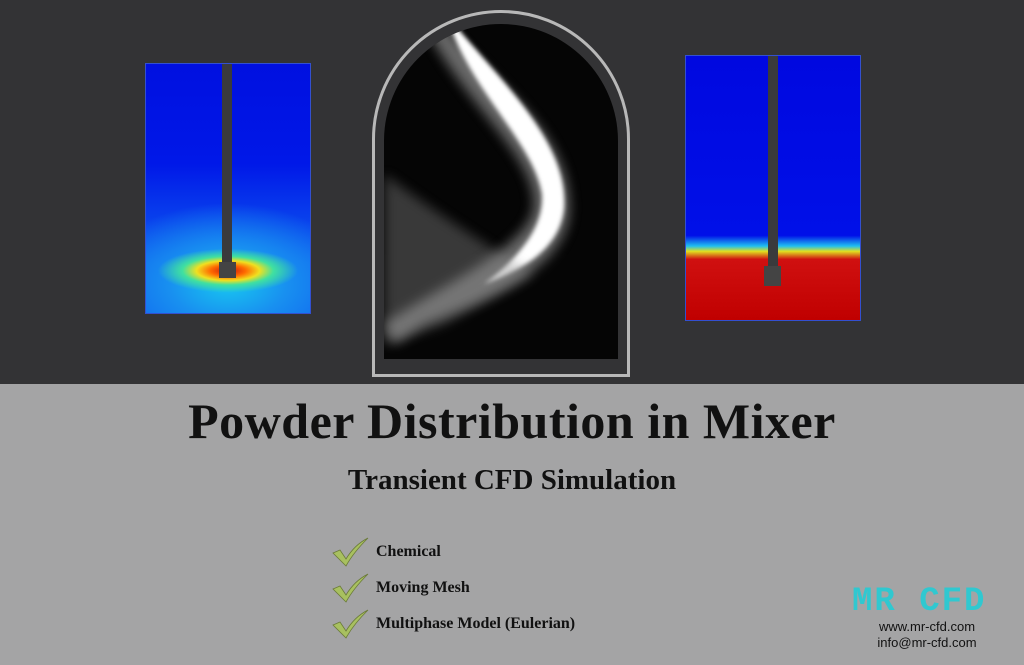  Describe the element at coordinates (512, 421) in the screenshot. I see `page-title: Powder Distribution in Mixer` at that location.